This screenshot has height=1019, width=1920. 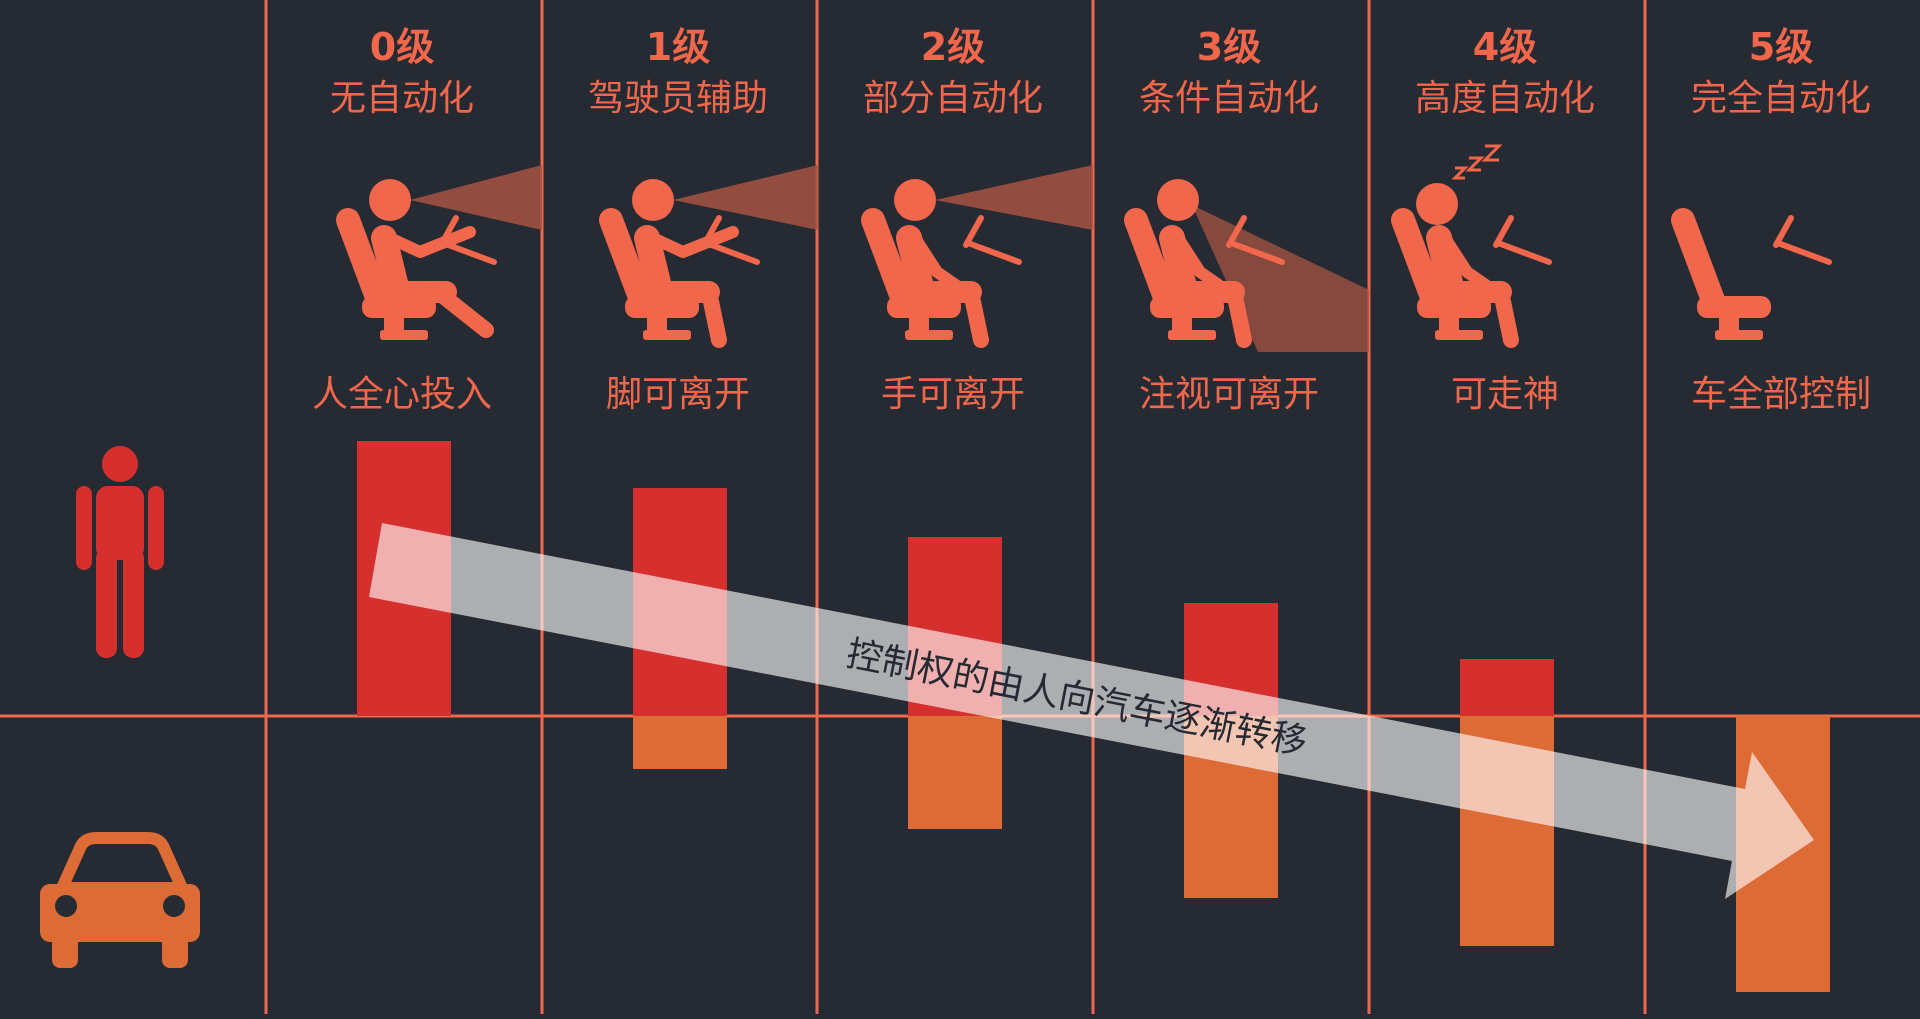 I want to click on level-number: 3级, so click(x=1229, y=47).